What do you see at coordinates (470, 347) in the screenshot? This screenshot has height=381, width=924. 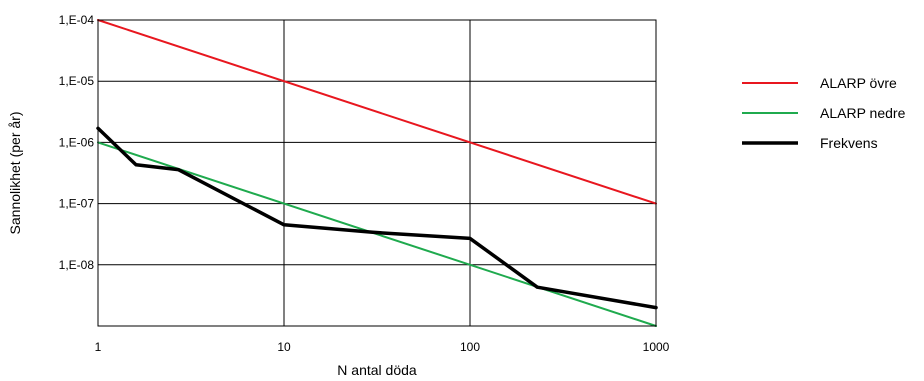 I see `x-tick-label: 100` at bounding box center [470, 347].